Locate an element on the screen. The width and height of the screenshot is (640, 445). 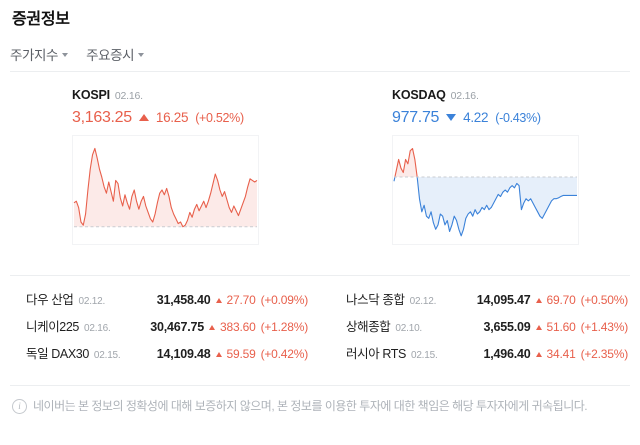
world-index-change: 383.60 is located at coordinates (238, 327).